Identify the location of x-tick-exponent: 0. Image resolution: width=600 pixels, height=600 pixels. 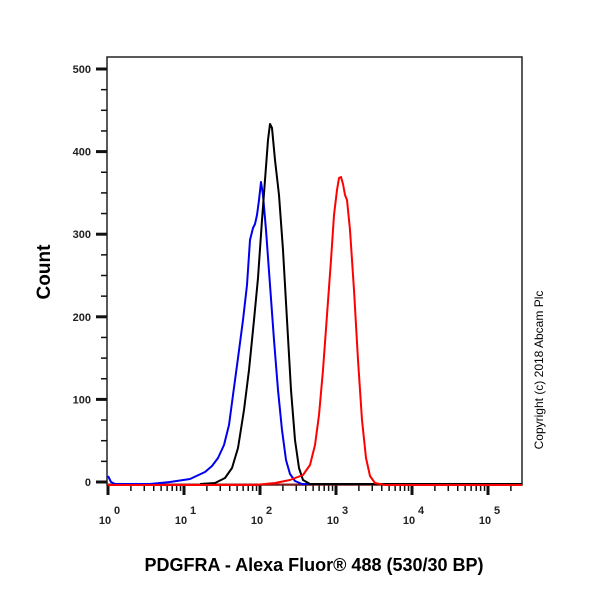
(117, 511).